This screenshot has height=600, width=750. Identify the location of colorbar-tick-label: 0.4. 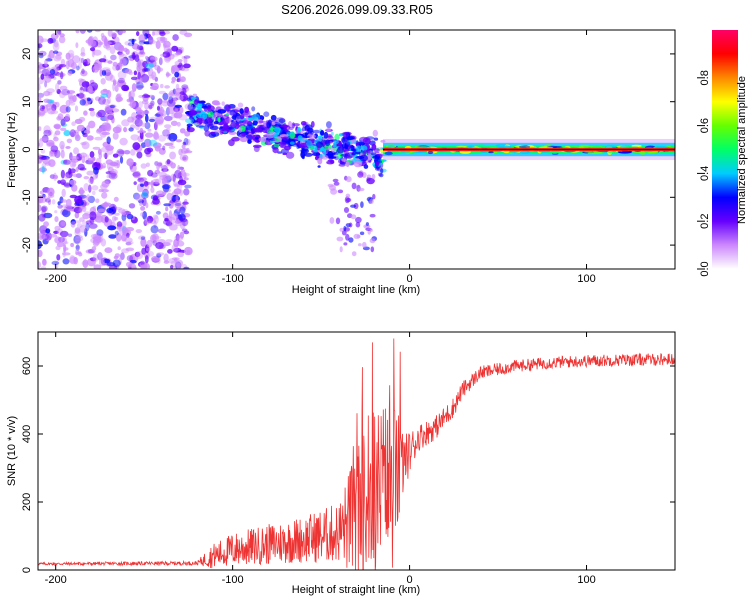
(705, 173).